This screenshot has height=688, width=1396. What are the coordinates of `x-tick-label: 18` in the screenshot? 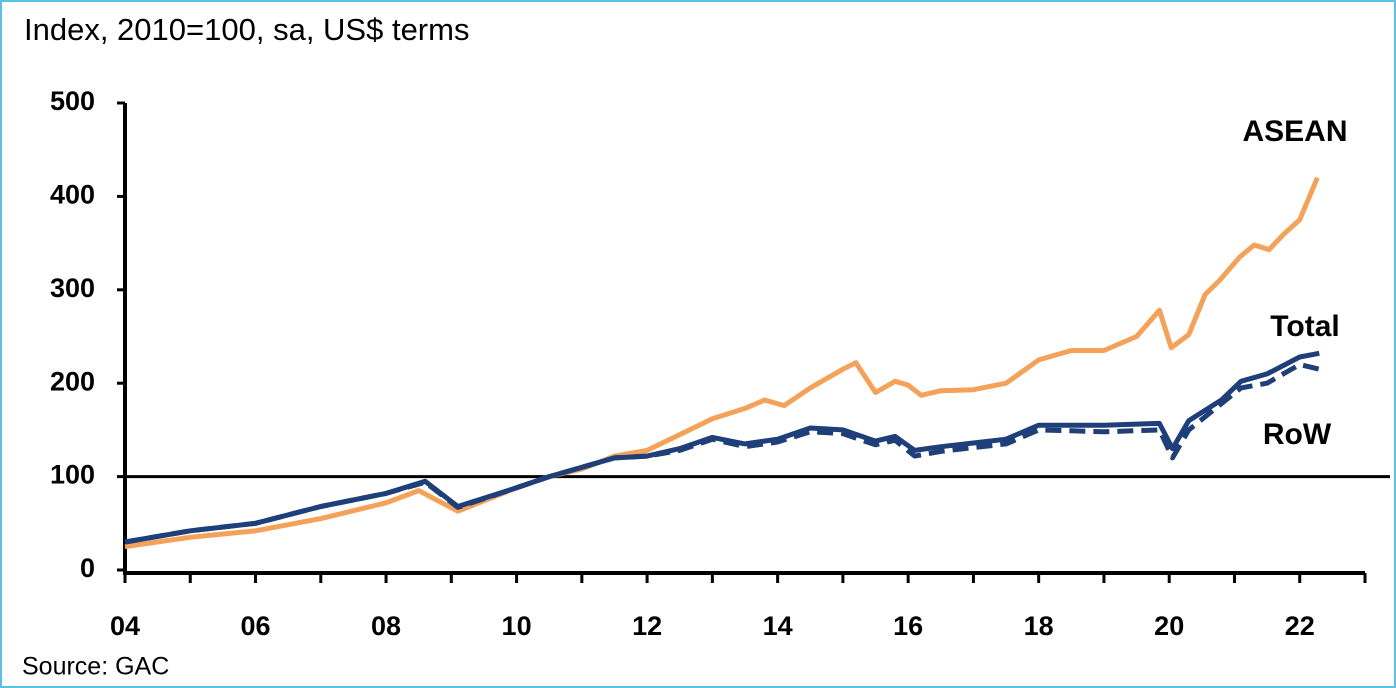 It's located at (1039, 626).